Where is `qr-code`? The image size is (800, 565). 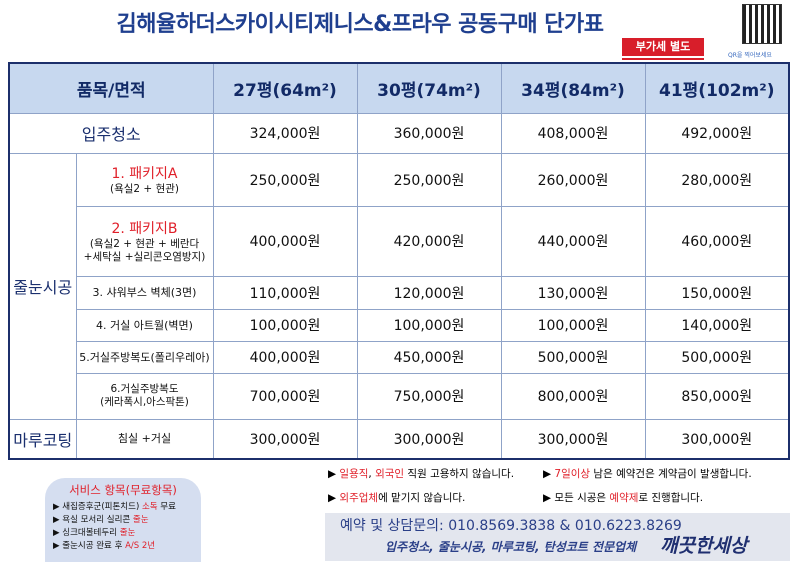
qr-code is located at coordinates (762, 24).